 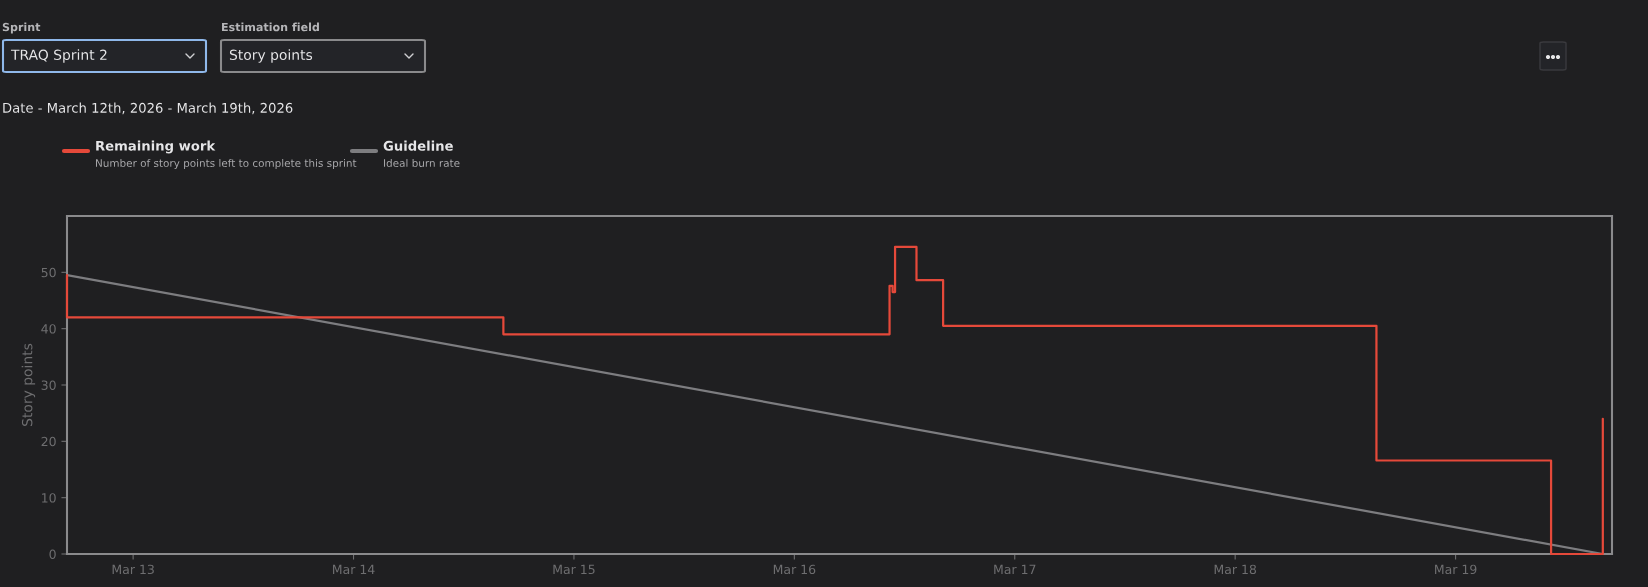 I want to click on x-tick-label: Mar 15, so click(x=574, y=569).